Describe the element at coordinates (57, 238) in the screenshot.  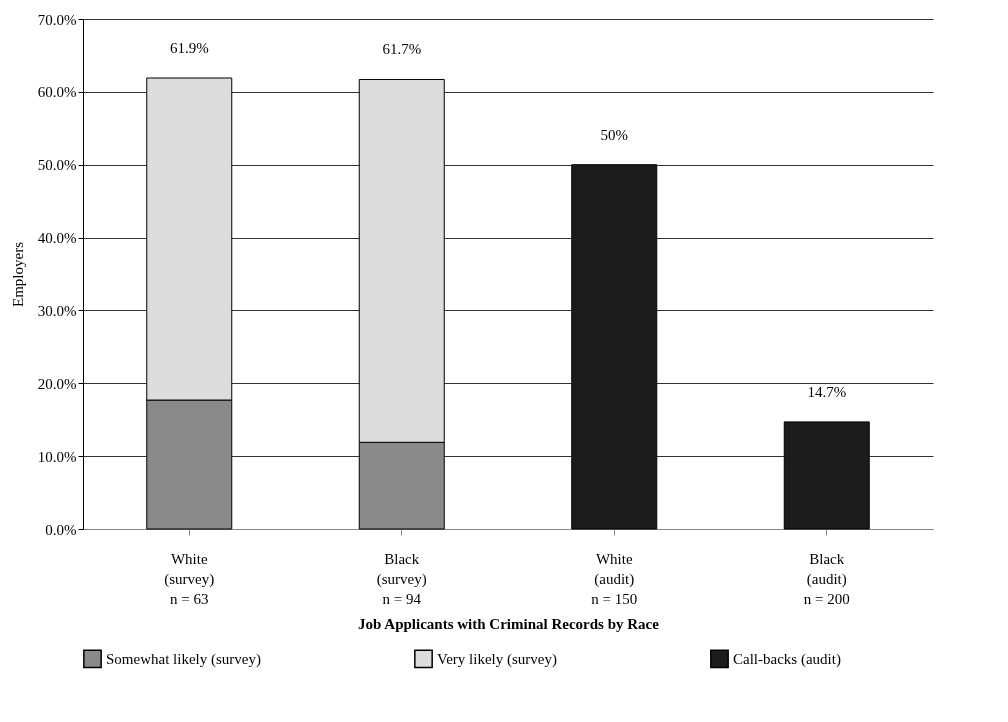
I see `y-tick-label: 40.0%` at that location.